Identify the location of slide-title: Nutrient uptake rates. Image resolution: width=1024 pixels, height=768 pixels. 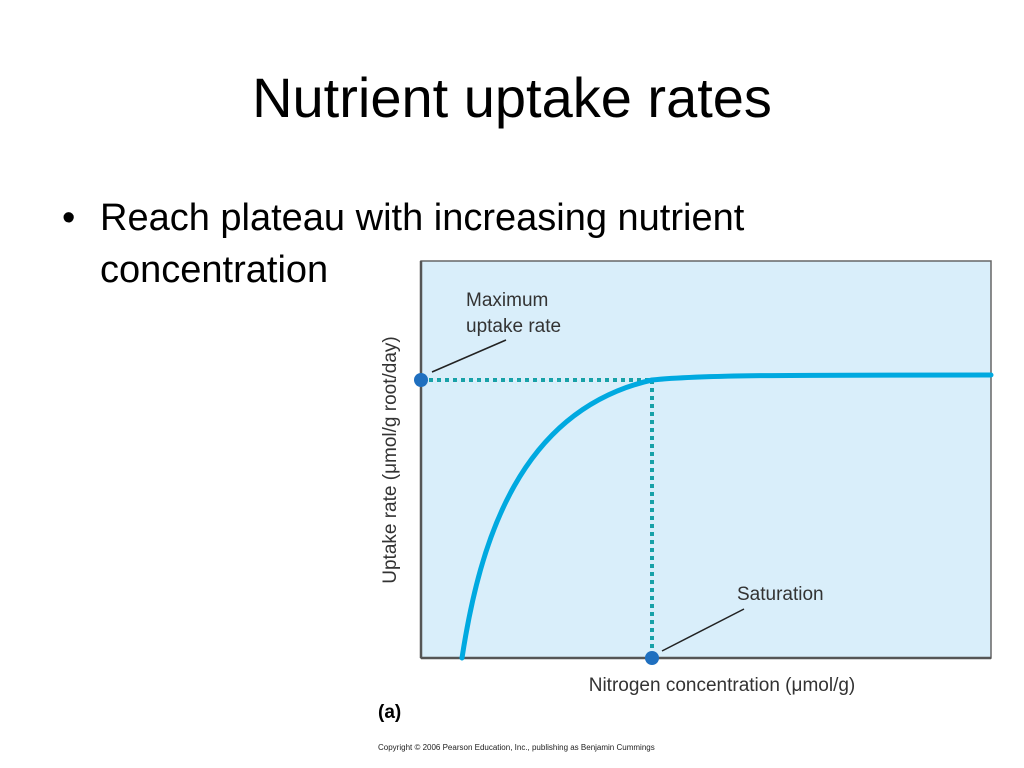
(512, 97).